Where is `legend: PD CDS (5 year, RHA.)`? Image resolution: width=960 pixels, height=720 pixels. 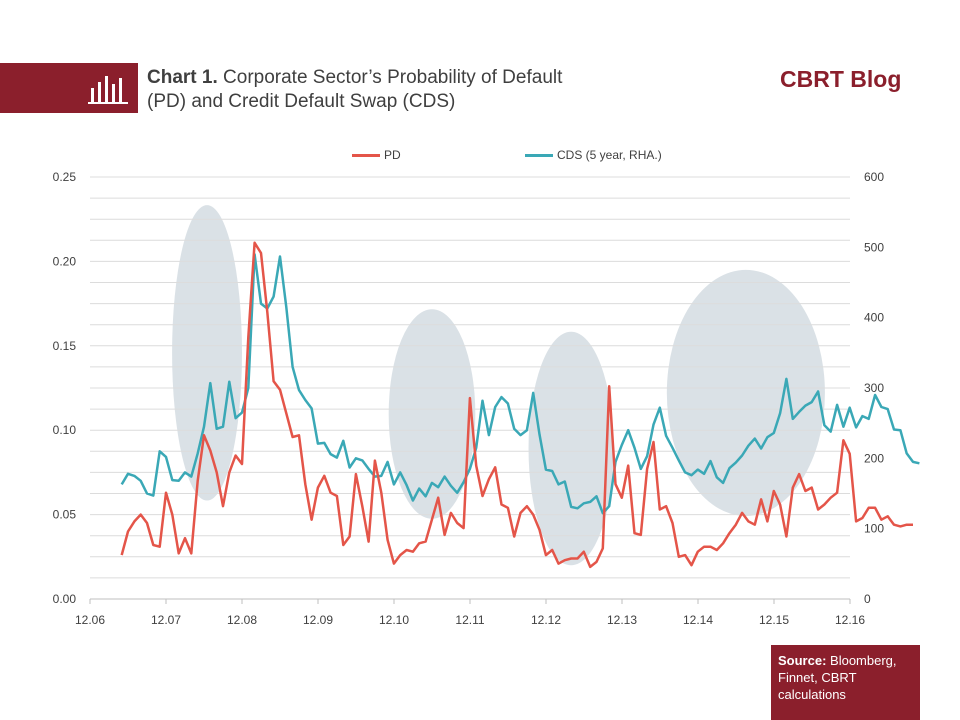
legend: PD CDS (5 year, RHA.) is located at coordinates (480, 156).